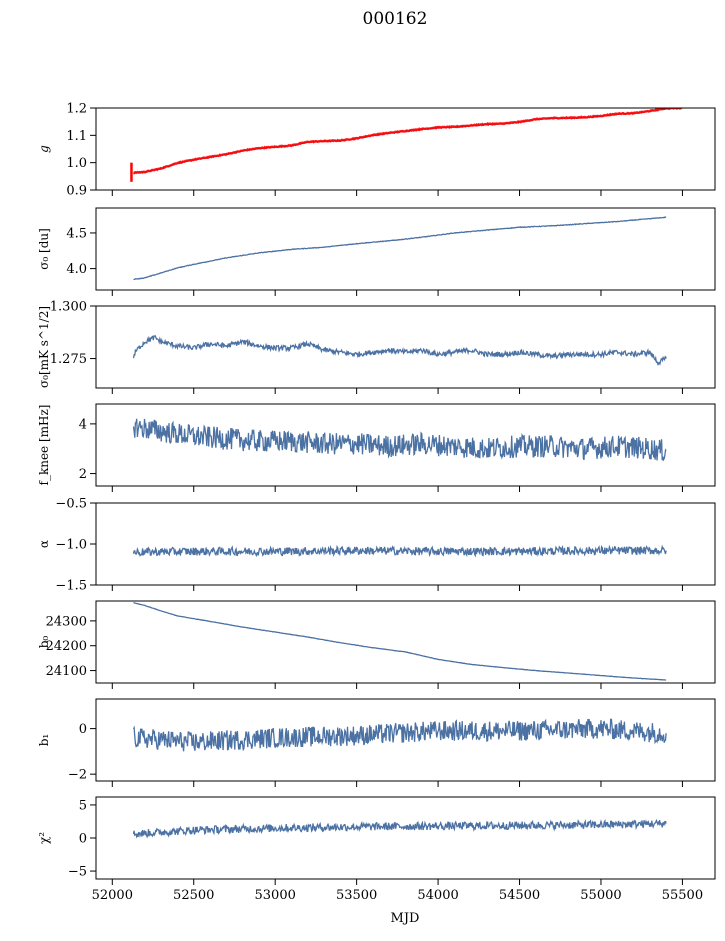  I want to click on y-tick-label: 4.0, so click(76, 269).